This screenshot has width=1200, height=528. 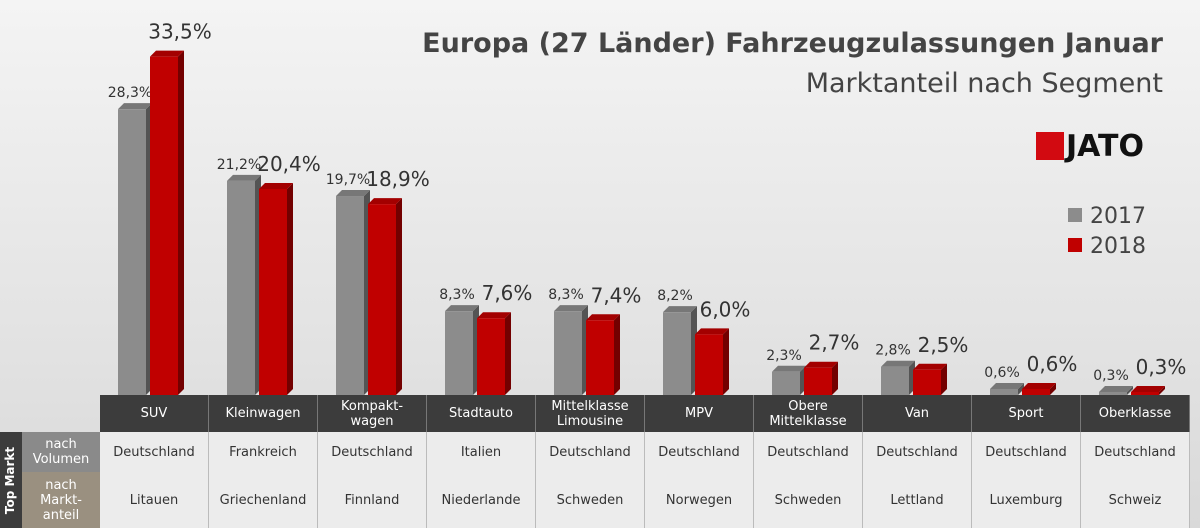 What do you see at coordinates (398, 179) in the screenshot?
I see `value-label: 18,9%` at bounding box center [398, 179].